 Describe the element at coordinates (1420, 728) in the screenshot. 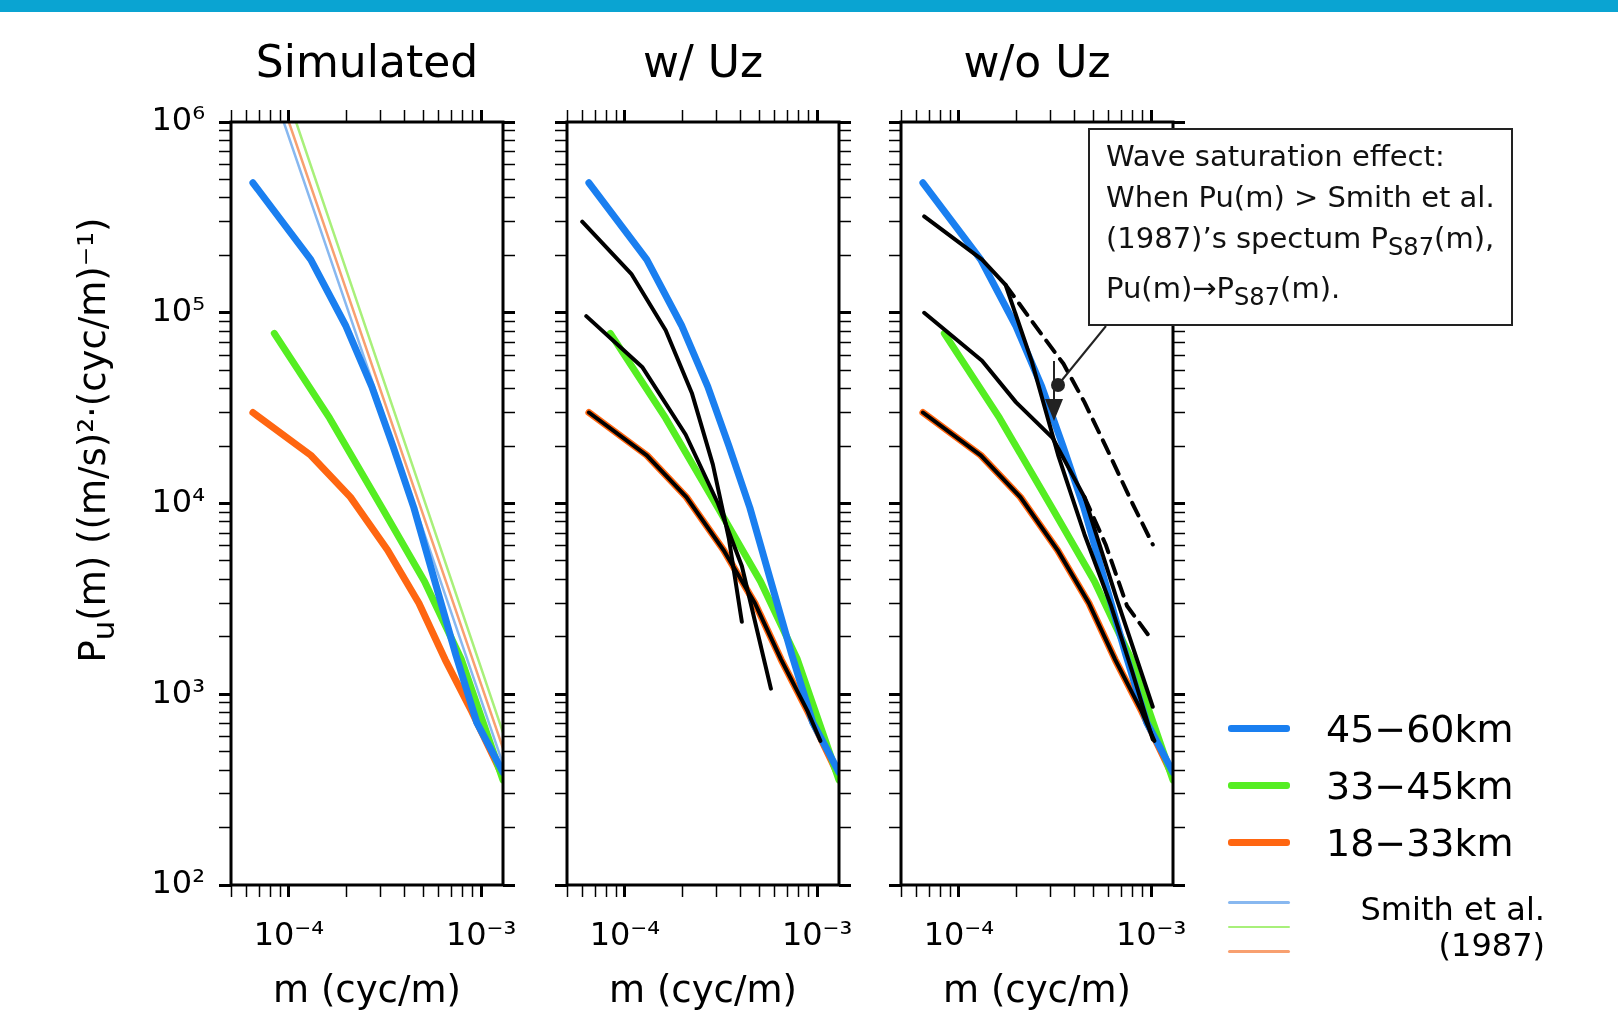

I see `legend-label: 45−60km` at that location.